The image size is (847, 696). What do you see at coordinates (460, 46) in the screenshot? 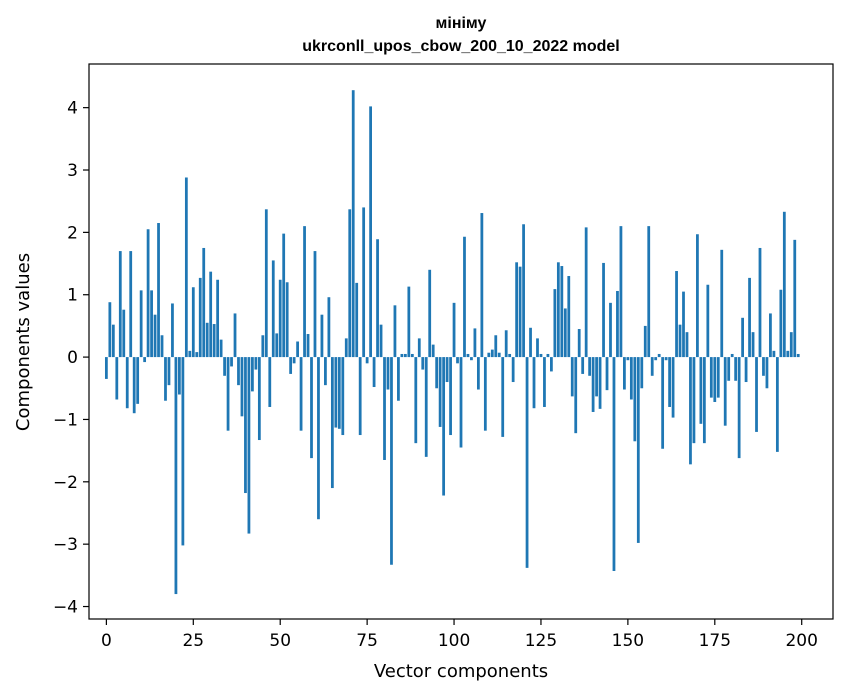
I see `chart-title-line2: ukrconll_upos_cbow_200_10_2022 model` at bounding box center [460, 46].